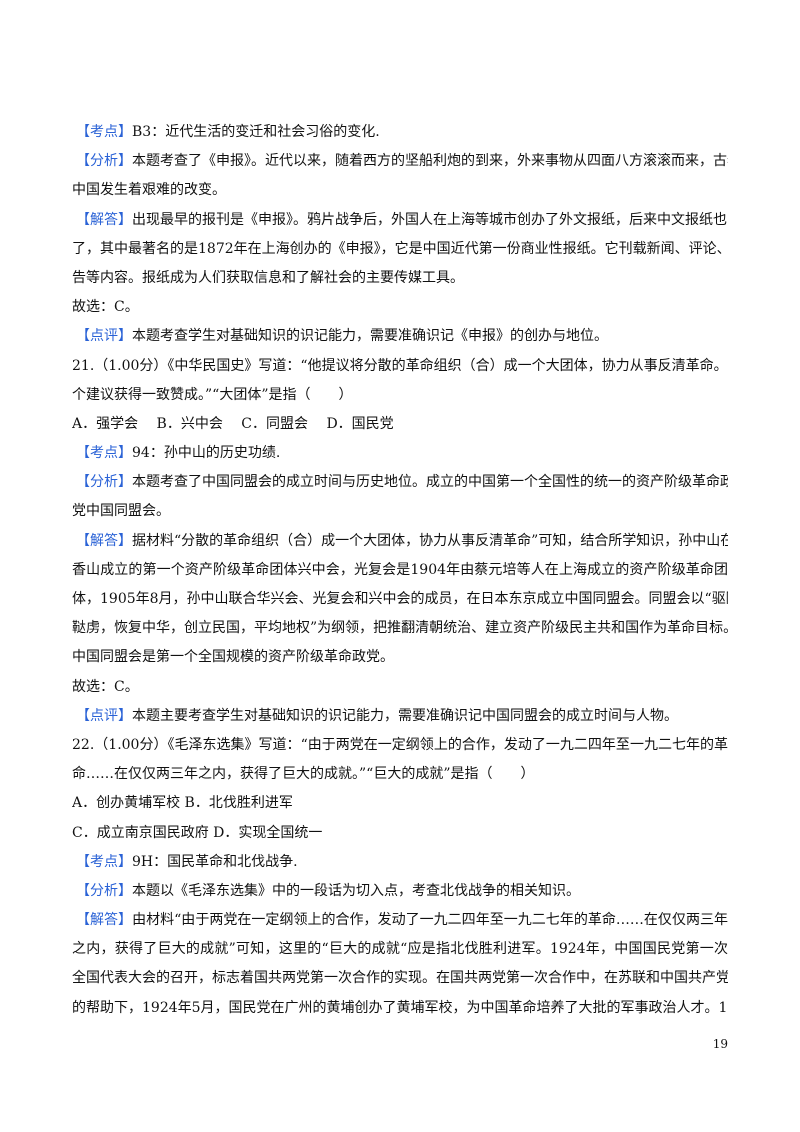 The height and width of the screenshot is (1132, 800). Describe the element at coordinates (256, 132) in the screenshot. I see `line-text: B3：近代生活的变迁和社会习俗的变化.` at that location.